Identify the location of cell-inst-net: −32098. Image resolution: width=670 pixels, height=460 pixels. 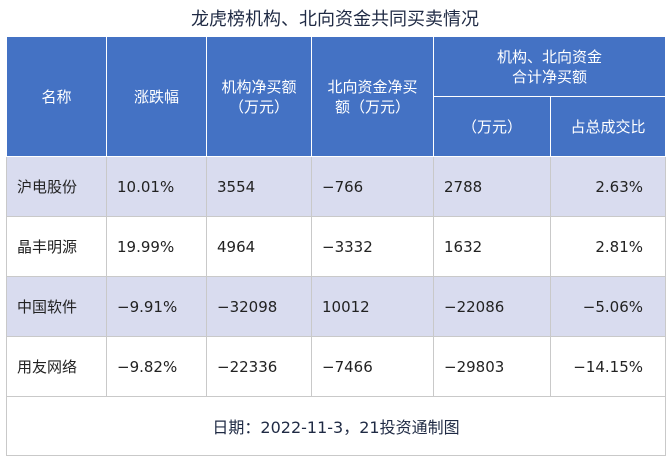
(259, 306).